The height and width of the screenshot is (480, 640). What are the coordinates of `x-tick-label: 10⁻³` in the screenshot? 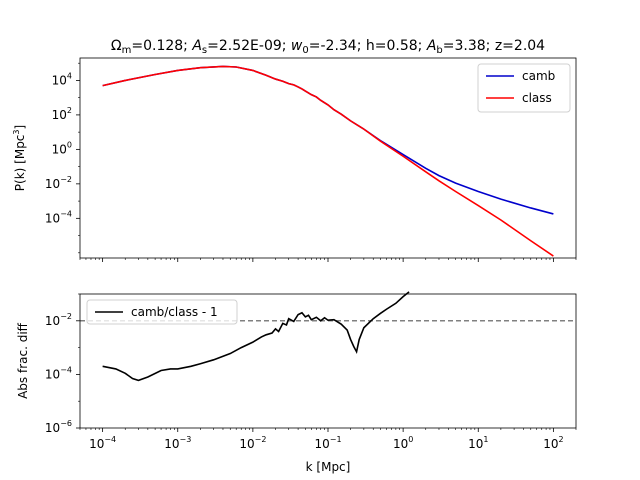 It's located at (177, 443).